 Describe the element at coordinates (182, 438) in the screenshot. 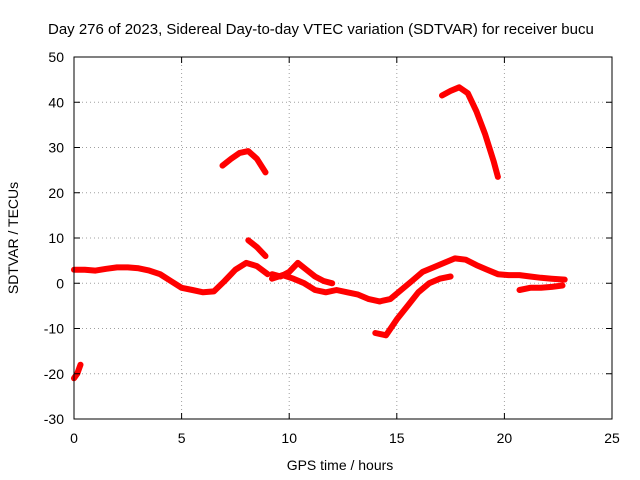

I see `x-tick-label: 5` at that location.